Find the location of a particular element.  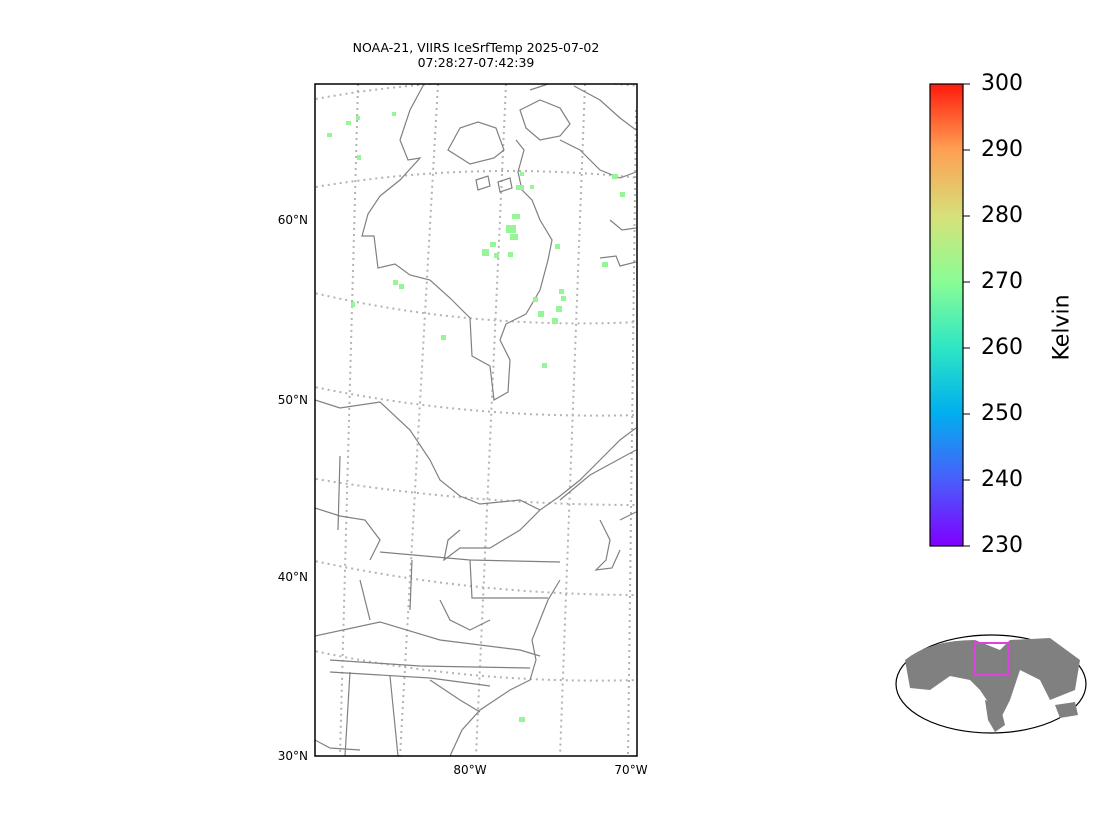

lat-label-40: 40°N is located at coordinates (292, 577).